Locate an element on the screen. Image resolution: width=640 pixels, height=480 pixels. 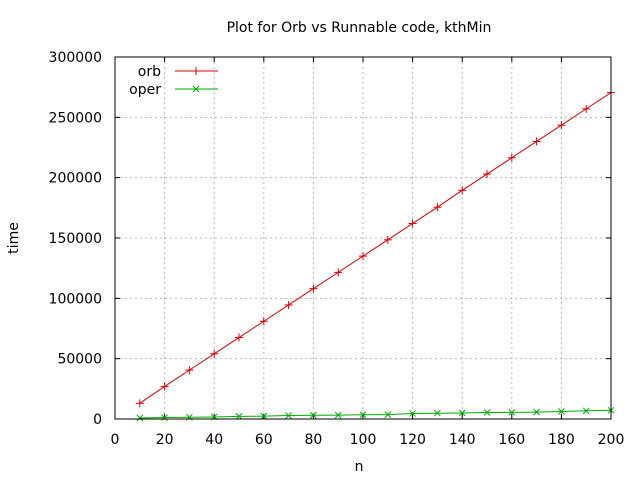
series-line-oper is located at coordinates (375, 414).